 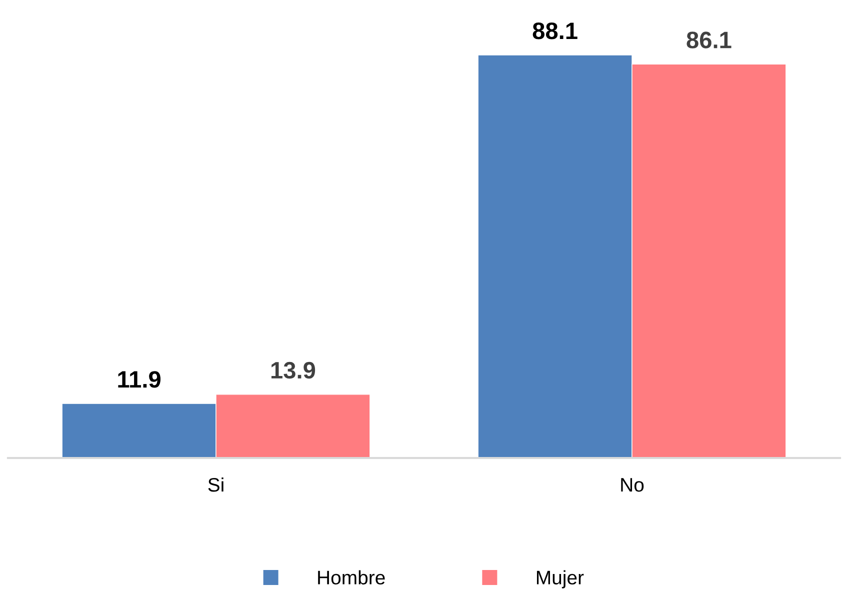 What do you see at coordinates (632, 485) in the screenshot?
I see `x-tick-label: No` at bounding box center [632, 485].